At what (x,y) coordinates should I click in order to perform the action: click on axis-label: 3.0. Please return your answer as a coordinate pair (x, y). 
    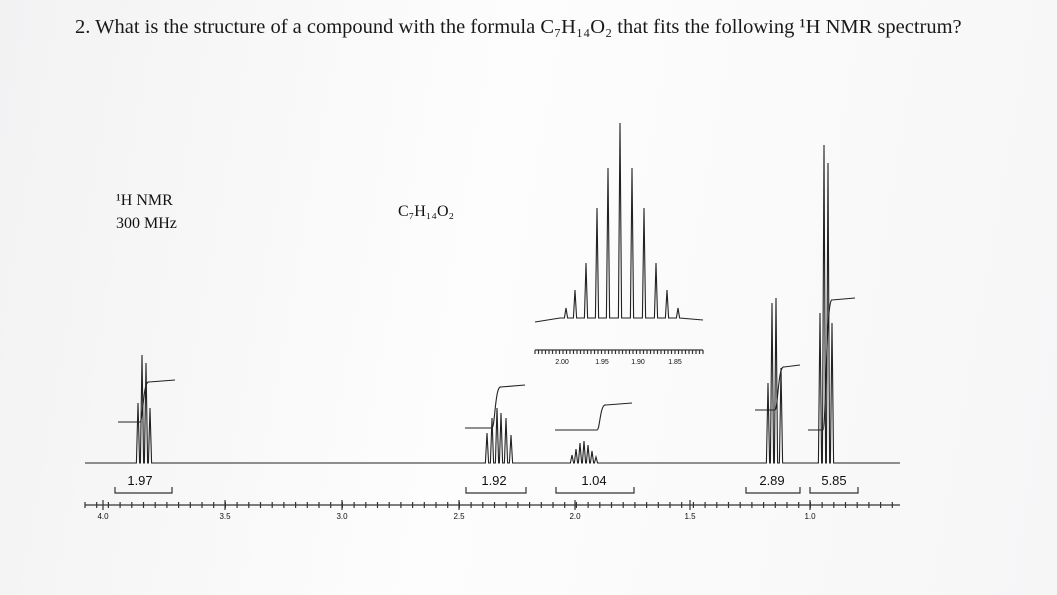
    Looking at the image, I should click on (342, 516).